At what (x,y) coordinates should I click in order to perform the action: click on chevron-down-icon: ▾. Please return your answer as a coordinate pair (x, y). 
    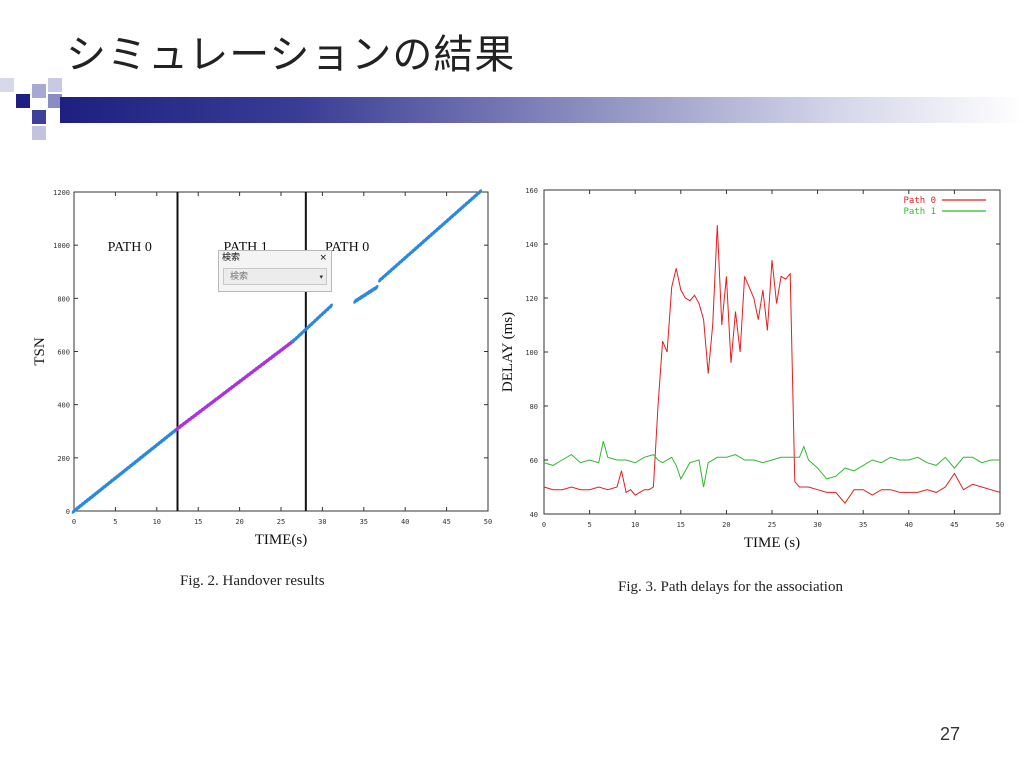
    Looking at the image, I should click on (321, 277).